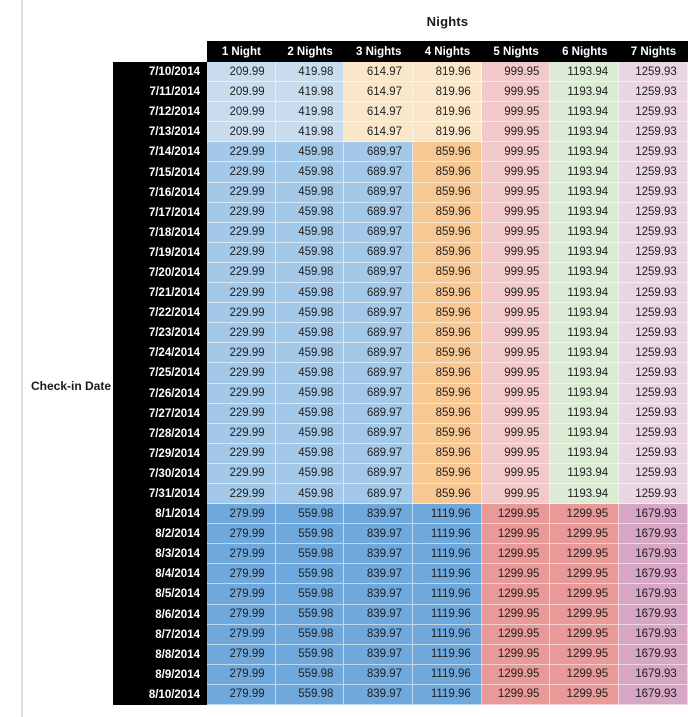  Describe the element at coordinates (585, 51) in the screenshot. I see `column-header-6-nights: 6 Nights` at that location.